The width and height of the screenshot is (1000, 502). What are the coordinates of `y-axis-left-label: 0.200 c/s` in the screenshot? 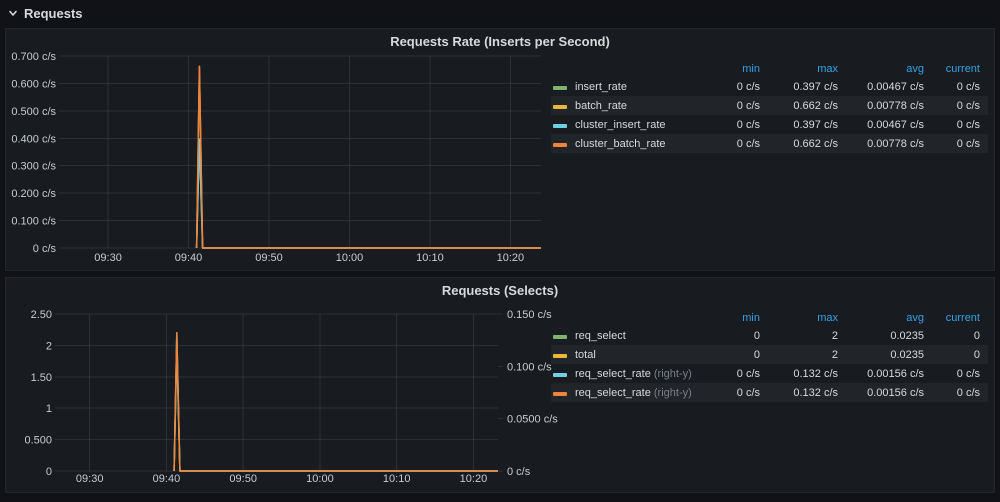 It's located at (33, 194).